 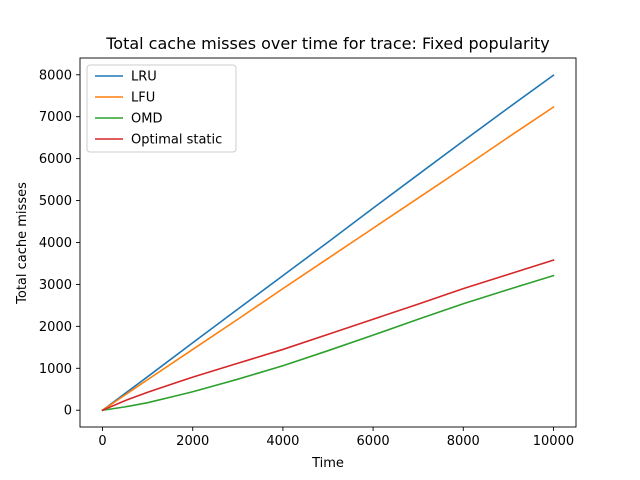 I want to click on x-tick-label: 4000, so click(x=282, y=441).